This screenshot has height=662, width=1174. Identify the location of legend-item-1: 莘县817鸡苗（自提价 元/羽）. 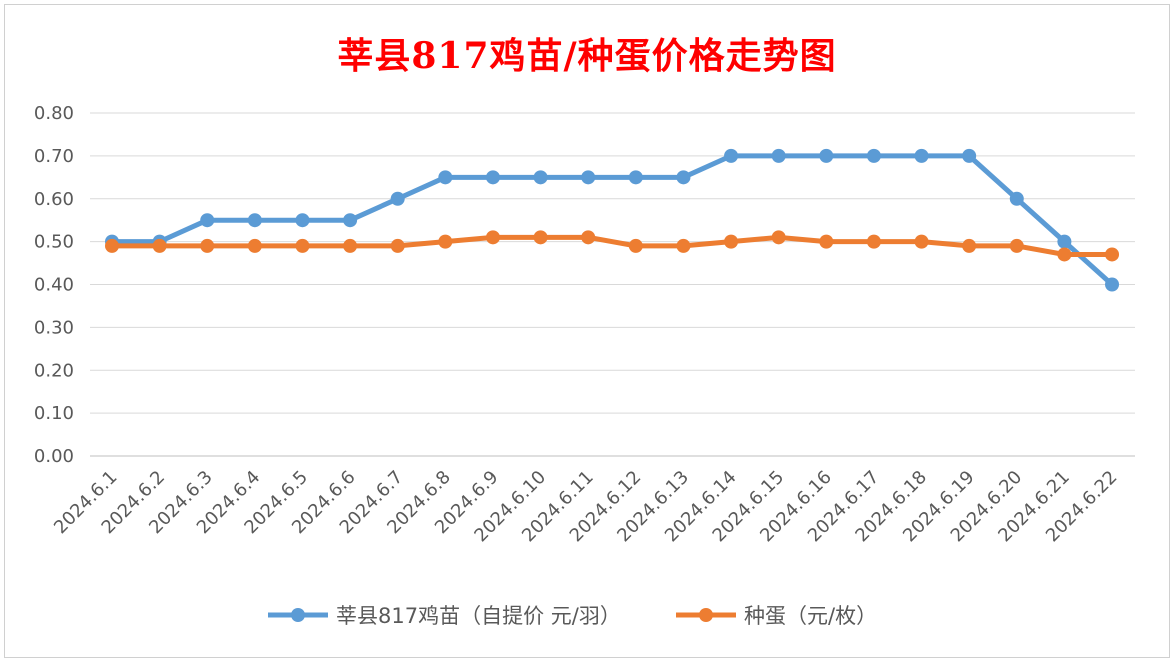
(444, 616).